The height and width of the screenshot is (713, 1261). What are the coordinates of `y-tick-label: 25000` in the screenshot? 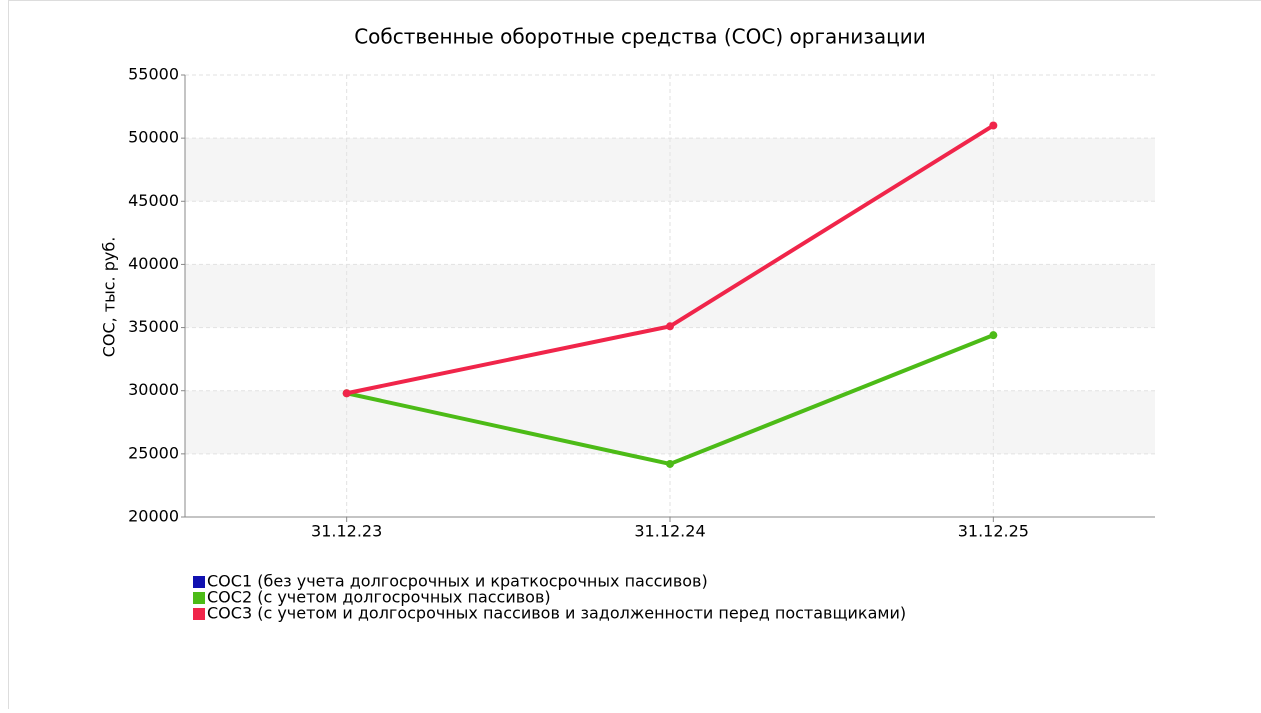 It's located at (153, 452).